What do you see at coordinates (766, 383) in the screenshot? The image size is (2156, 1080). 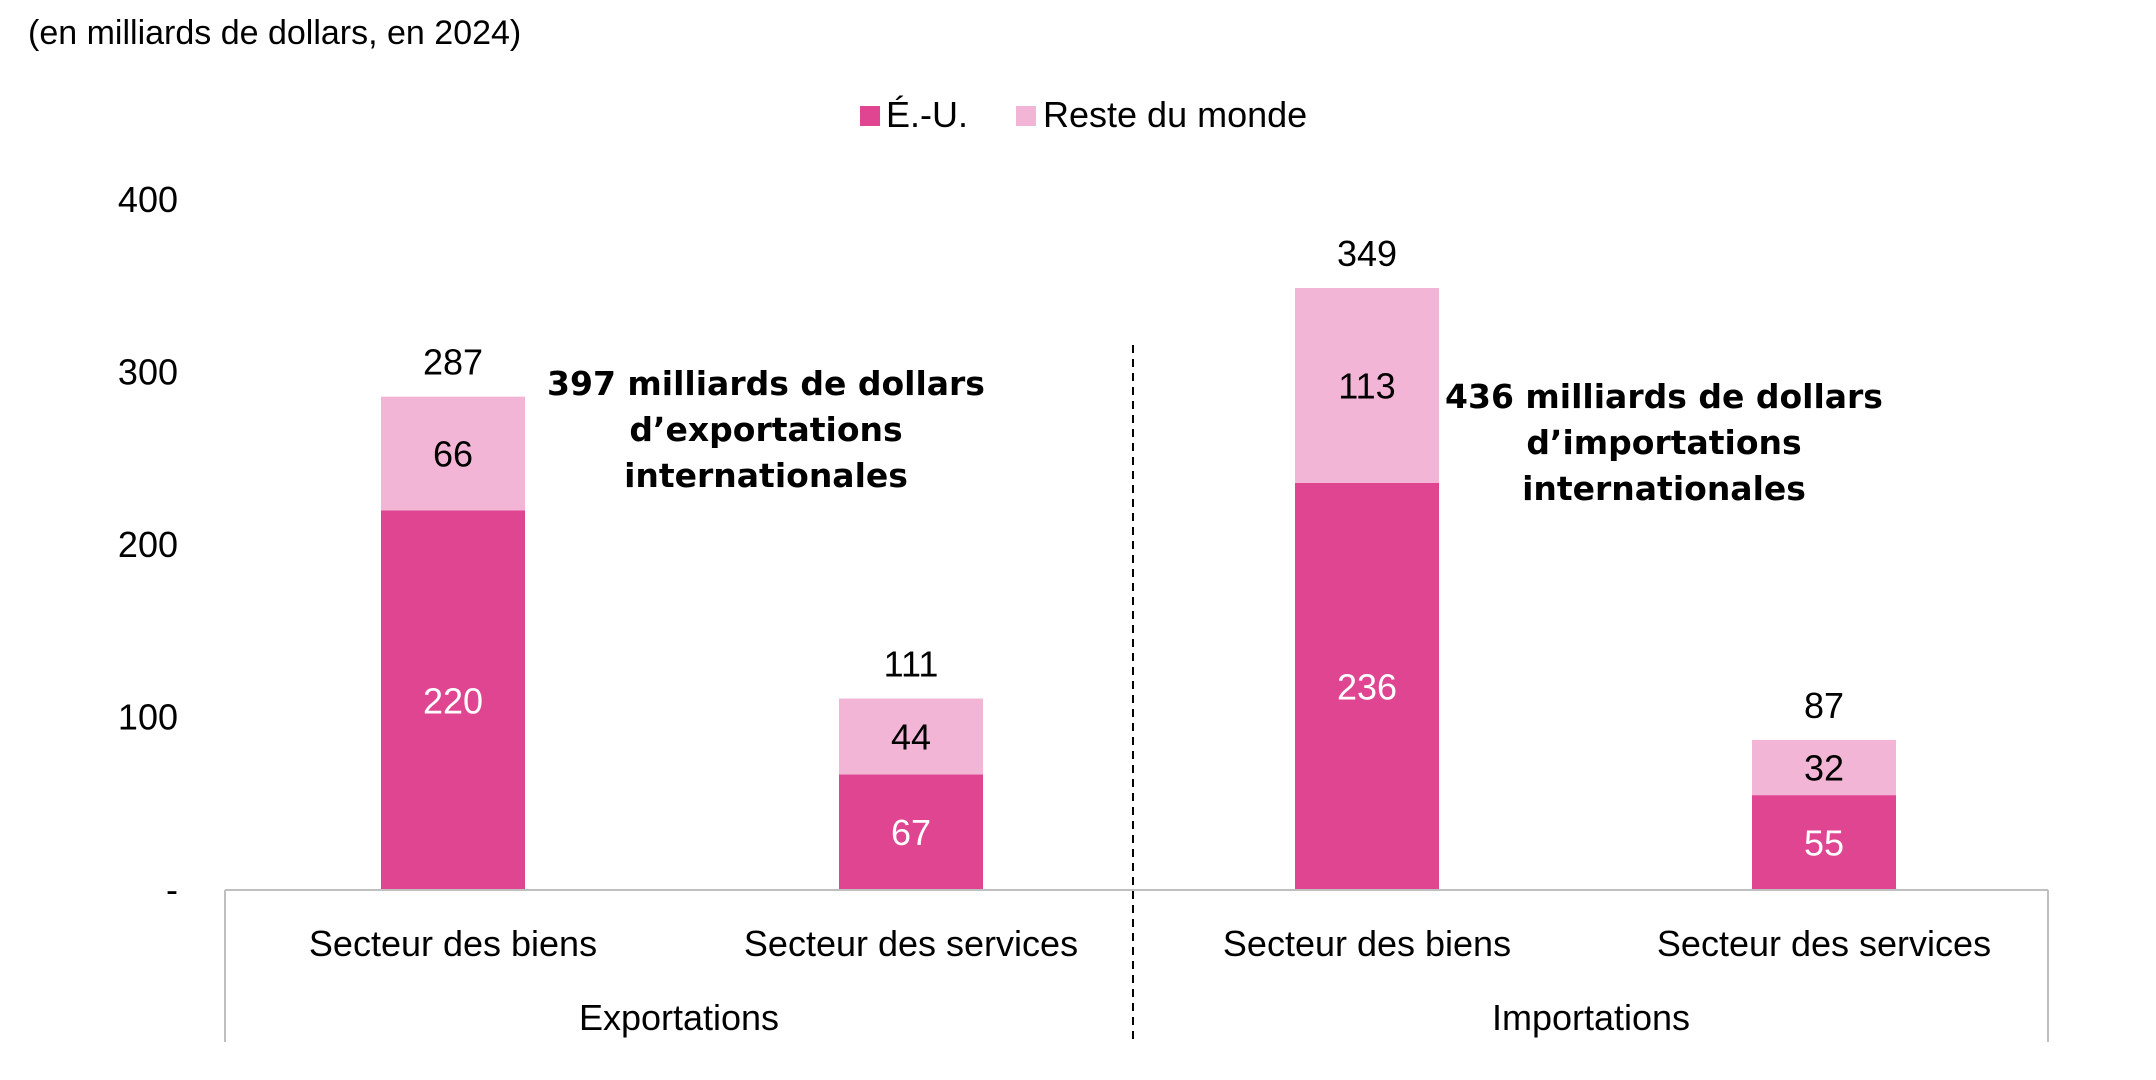 I see `annotation-text: 397 milliards de dollars` at bounding box center [766, 383].